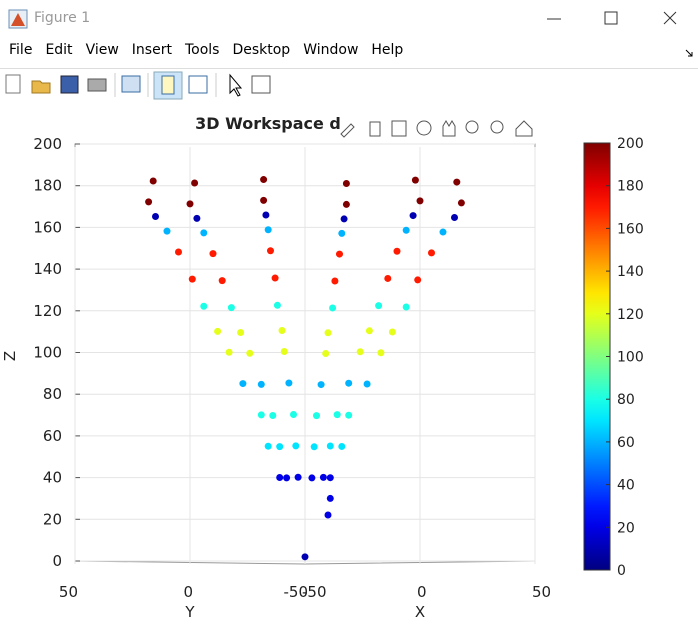 The height and width of the screenshot is (627, 698). I want to click on colorbar-icon, so click(168, 85).